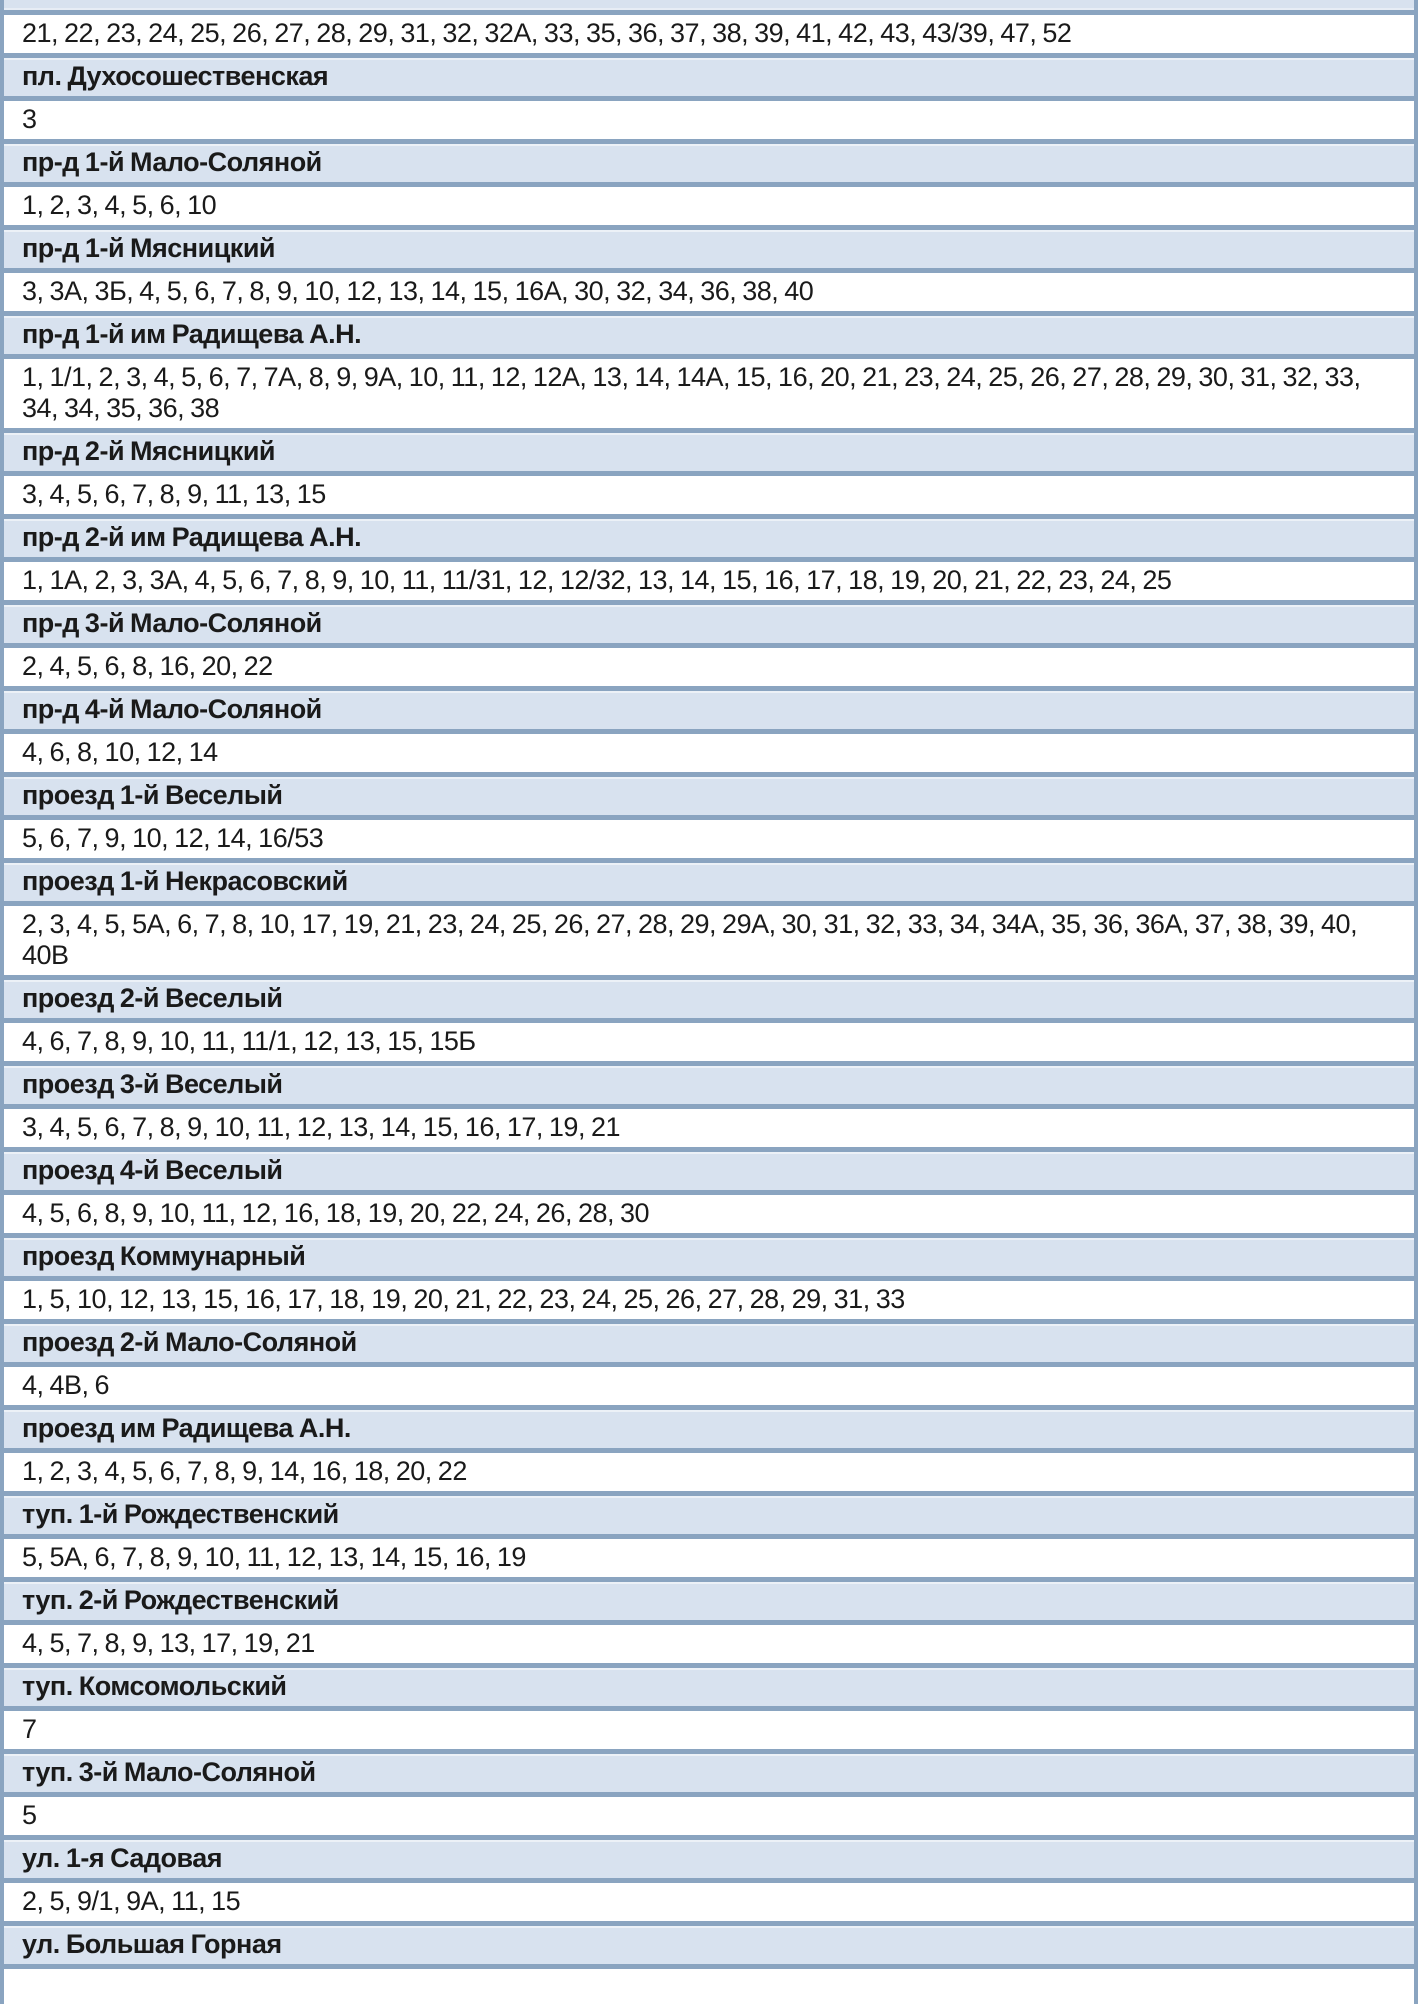 The height and width of the screenshot is (2004, 1418). Describe the element at coordinates (169, 1772) in the screenshot. I see `street-name-label: туп. 3-й Мало-Соляной` at that location.